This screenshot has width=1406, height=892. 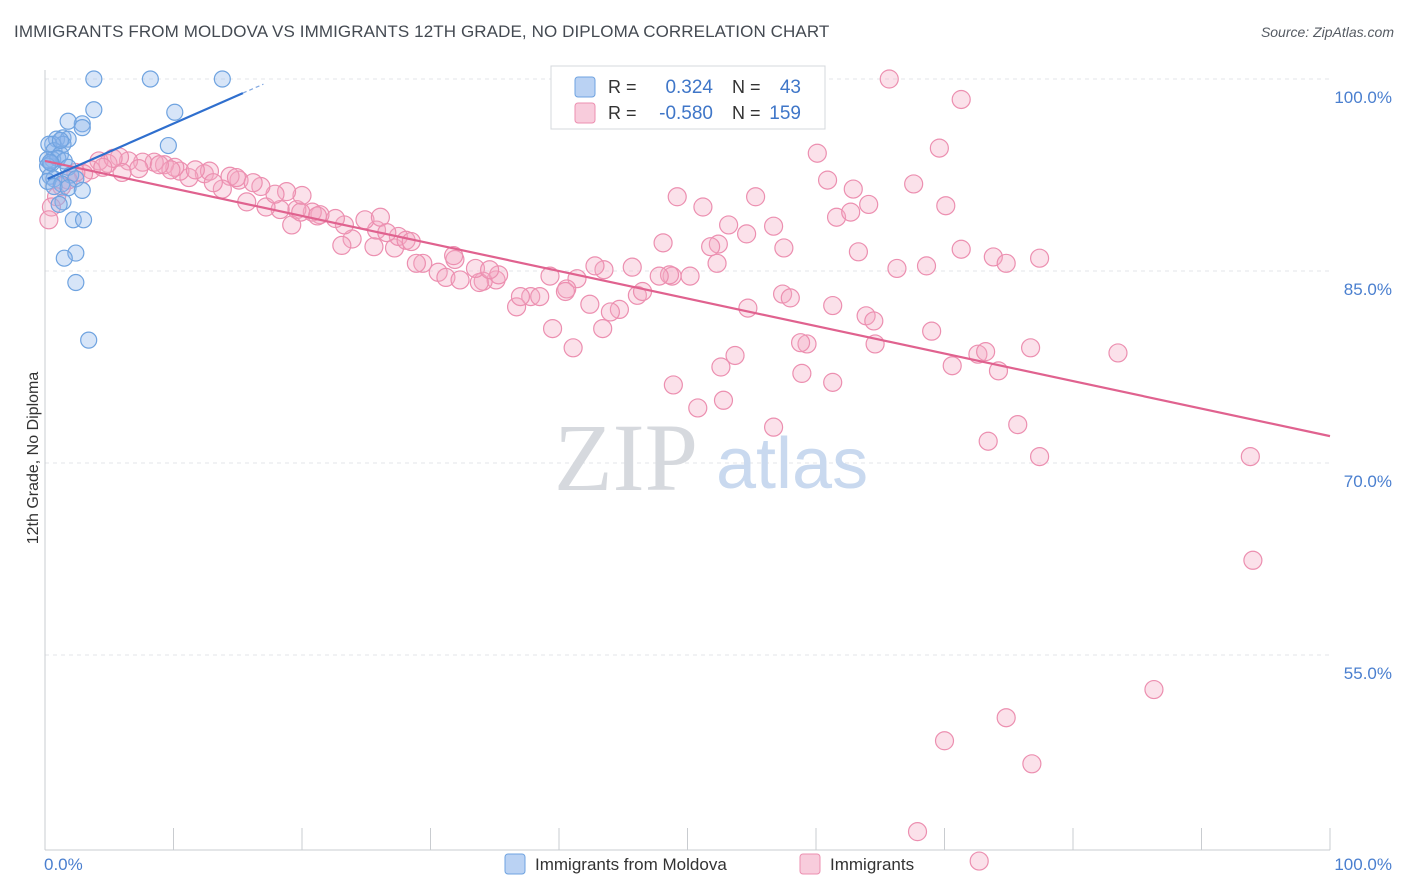 I want to click on y-tick-label-1: 85.0%, so click(x=1368, y=289).